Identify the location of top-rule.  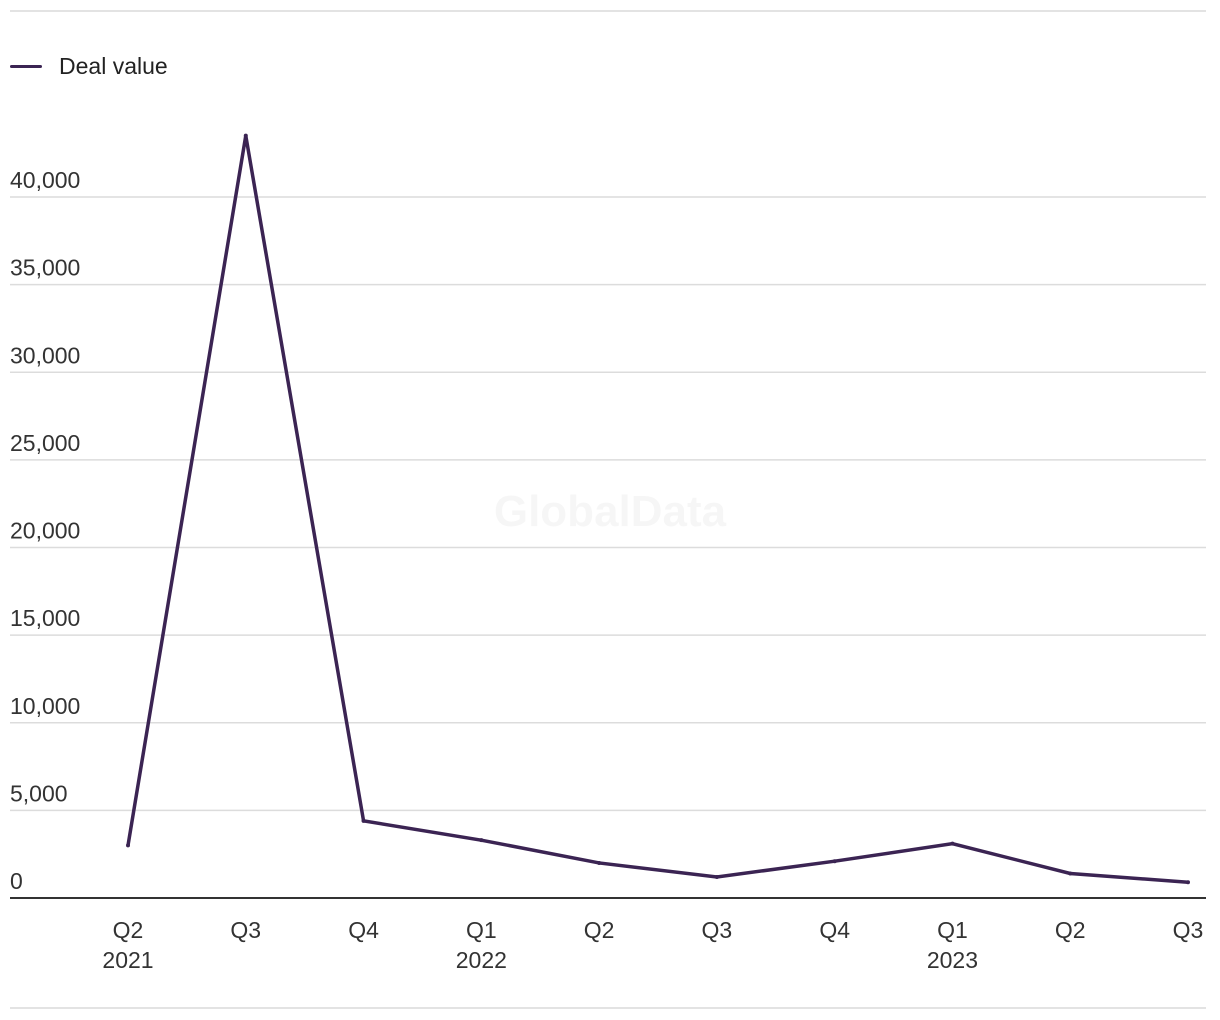
(608, 11).